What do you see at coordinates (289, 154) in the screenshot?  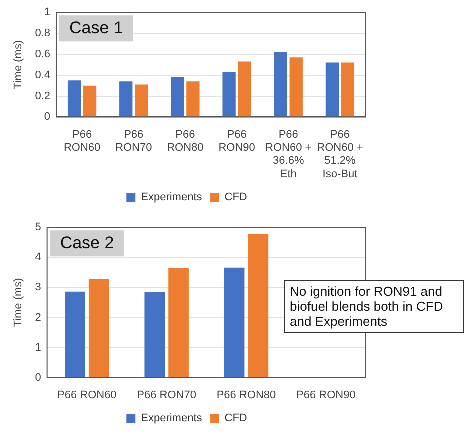 I see `x-tick-label: P66 RON60 + 36.6% Eth` at bounding box center [289, 154].